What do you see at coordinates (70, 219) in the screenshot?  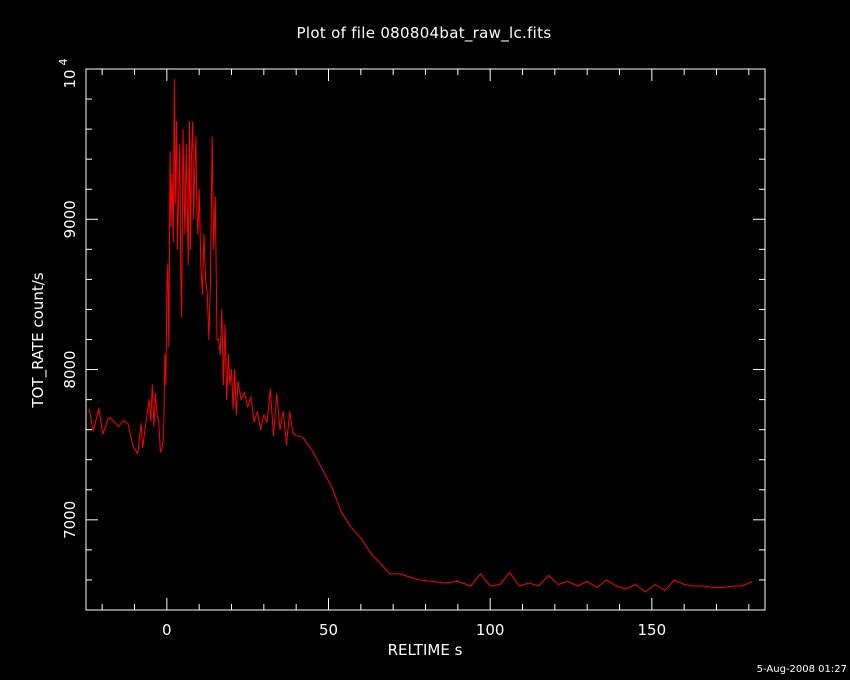 I see `y-tick-label: 9000` at bounding box center [70, 219].